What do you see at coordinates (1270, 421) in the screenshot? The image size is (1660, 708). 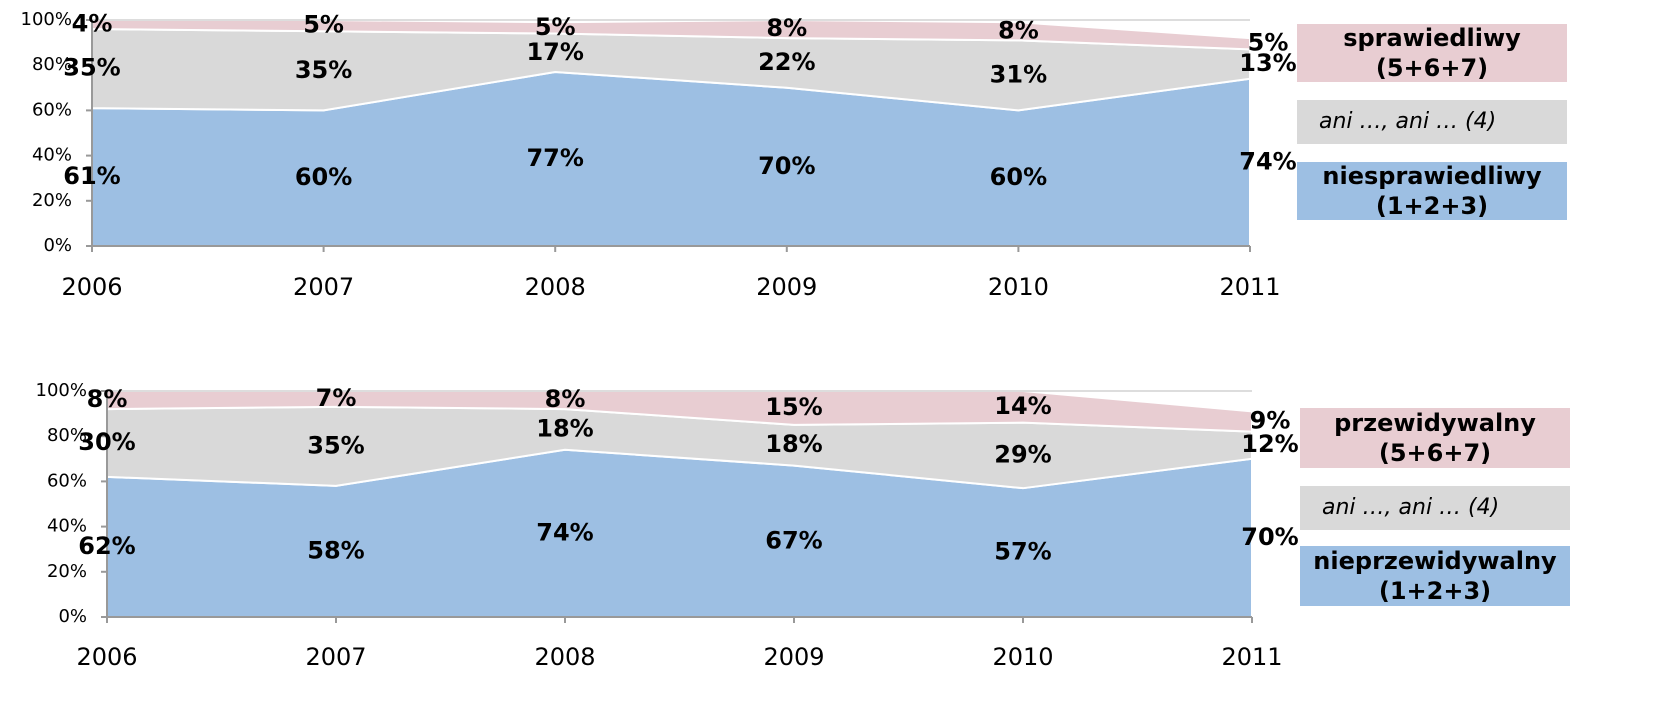 I see `value-label: 9%` at bounding box center [1270, 421].